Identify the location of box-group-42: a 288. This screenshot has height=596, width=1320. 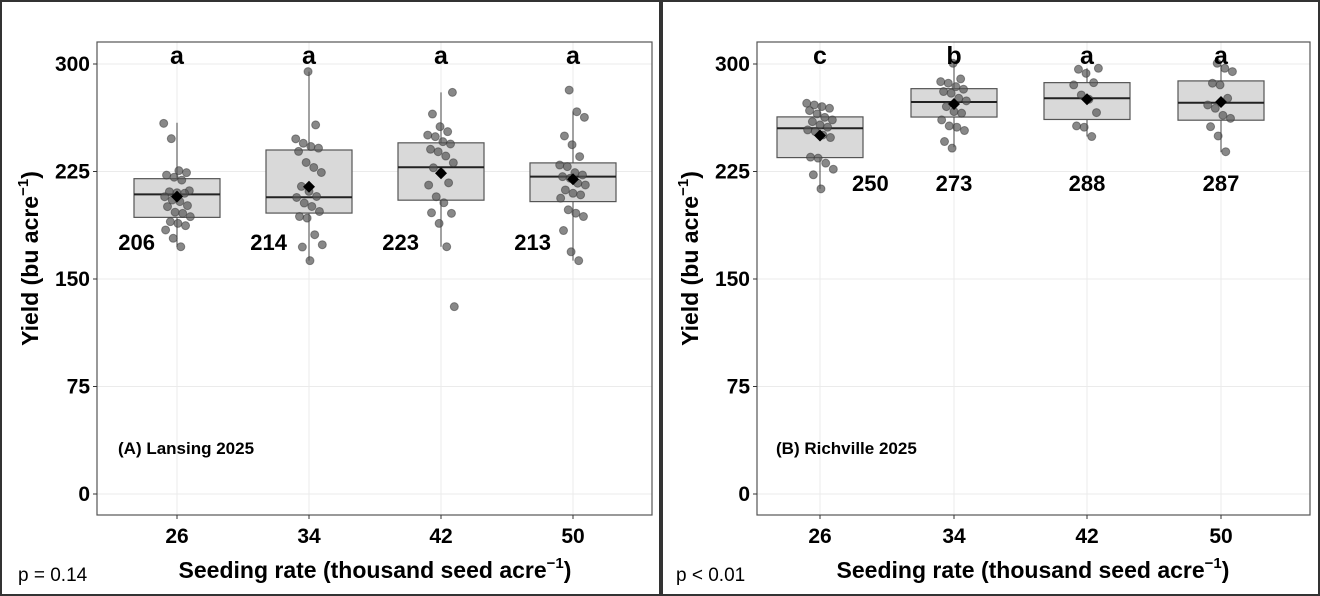
(1087, 119).